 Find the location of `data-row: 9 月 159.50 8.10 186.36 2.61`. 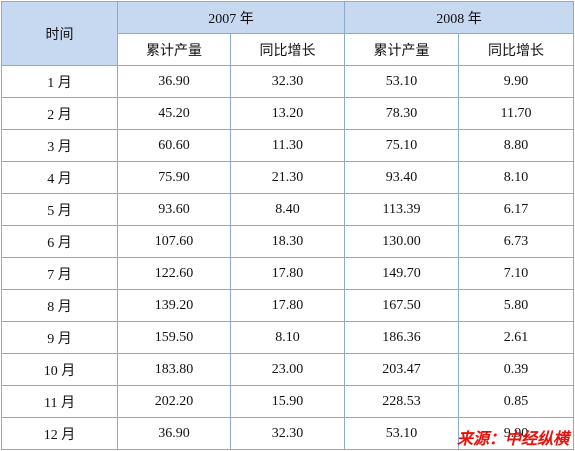

data-row: 9 月 159.50 8.10 186.36 2.61 is located at coordinates (287, 337).